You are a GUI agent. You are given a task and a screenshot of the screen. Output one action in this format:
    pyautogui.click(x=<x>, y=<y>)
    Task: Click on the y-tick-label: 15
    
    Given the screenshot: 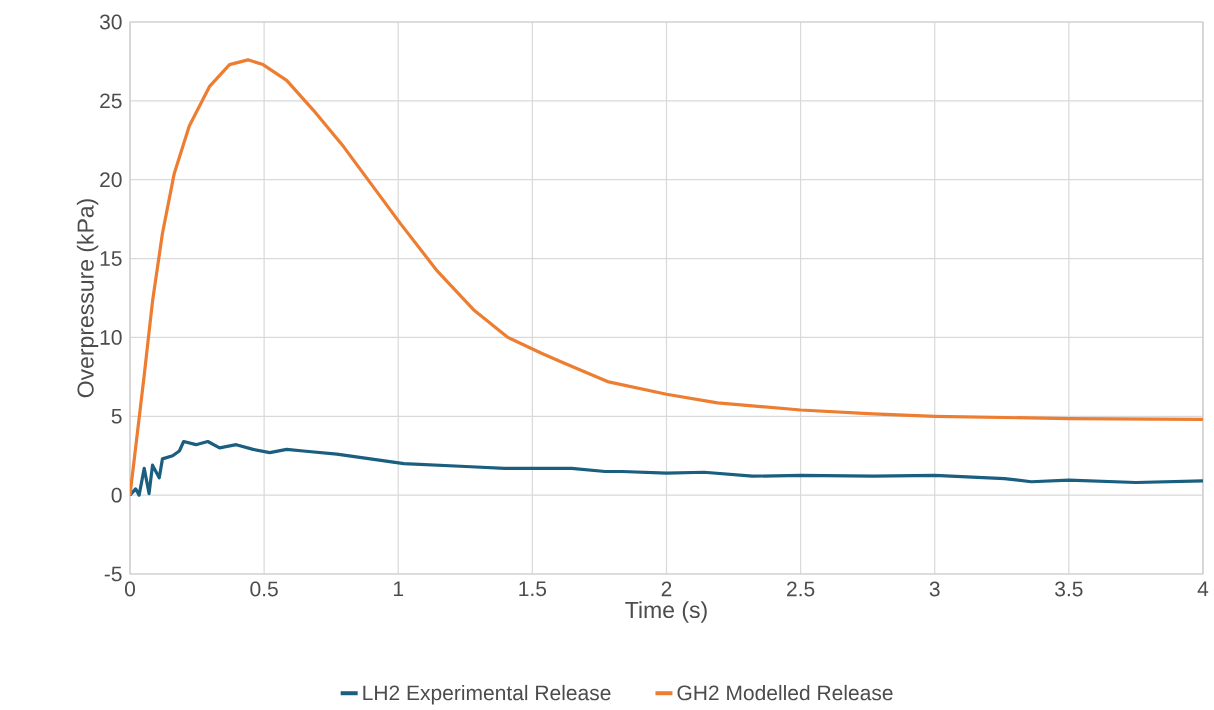 What is the action you would take?
    pyautogui.click(x=111, y=258)
    